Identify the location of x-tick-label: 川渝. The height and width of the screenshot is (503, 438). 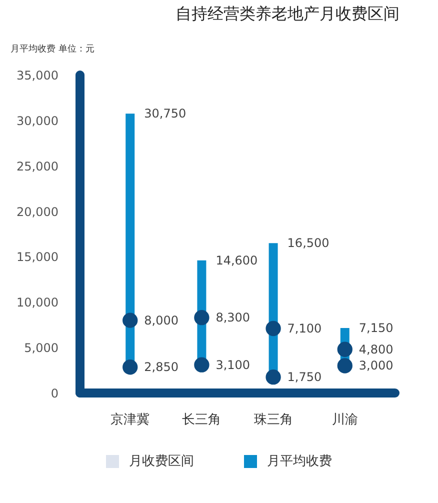
(345, 420).